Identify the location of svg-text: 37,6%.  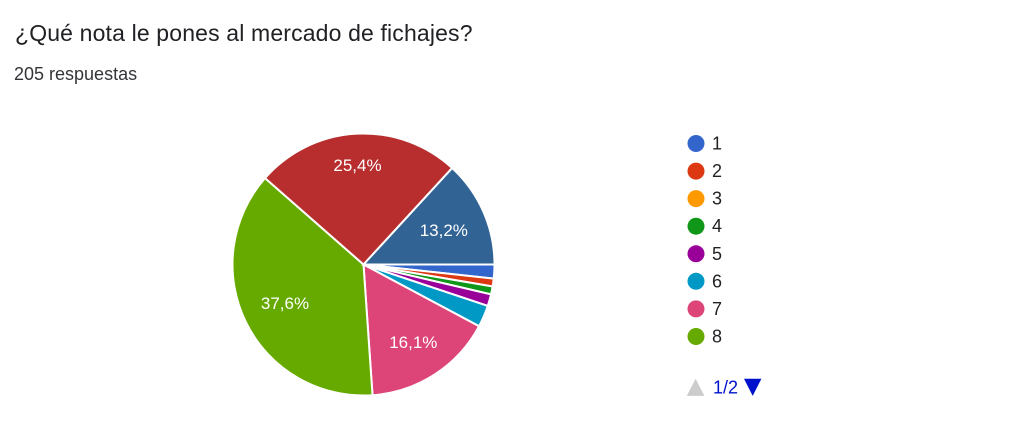
(285, 303).